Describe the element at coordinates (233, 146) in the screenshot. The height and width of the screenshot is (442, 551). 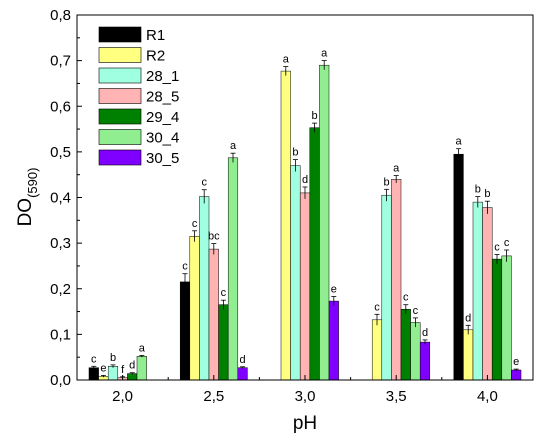
I see `significance-letter-30_4-2,5: a` at that location.